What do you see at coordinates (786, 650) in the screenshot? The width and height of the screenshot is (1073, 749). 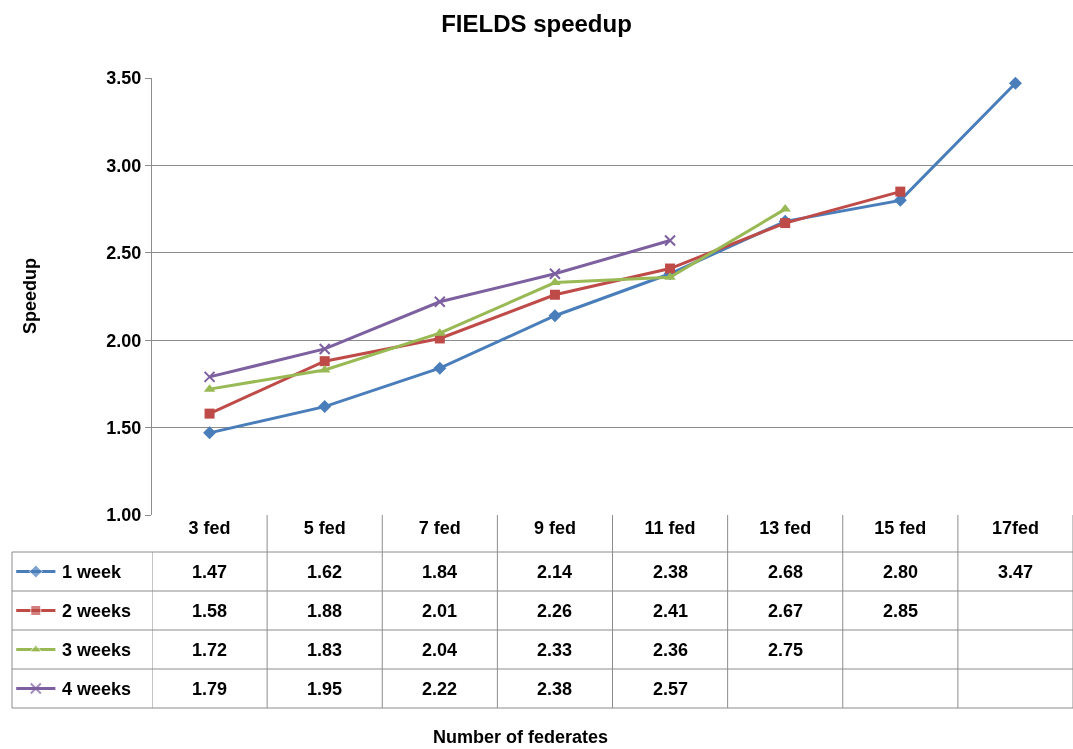 I see `data-label: 2.75` at bounding box center [786, 650].